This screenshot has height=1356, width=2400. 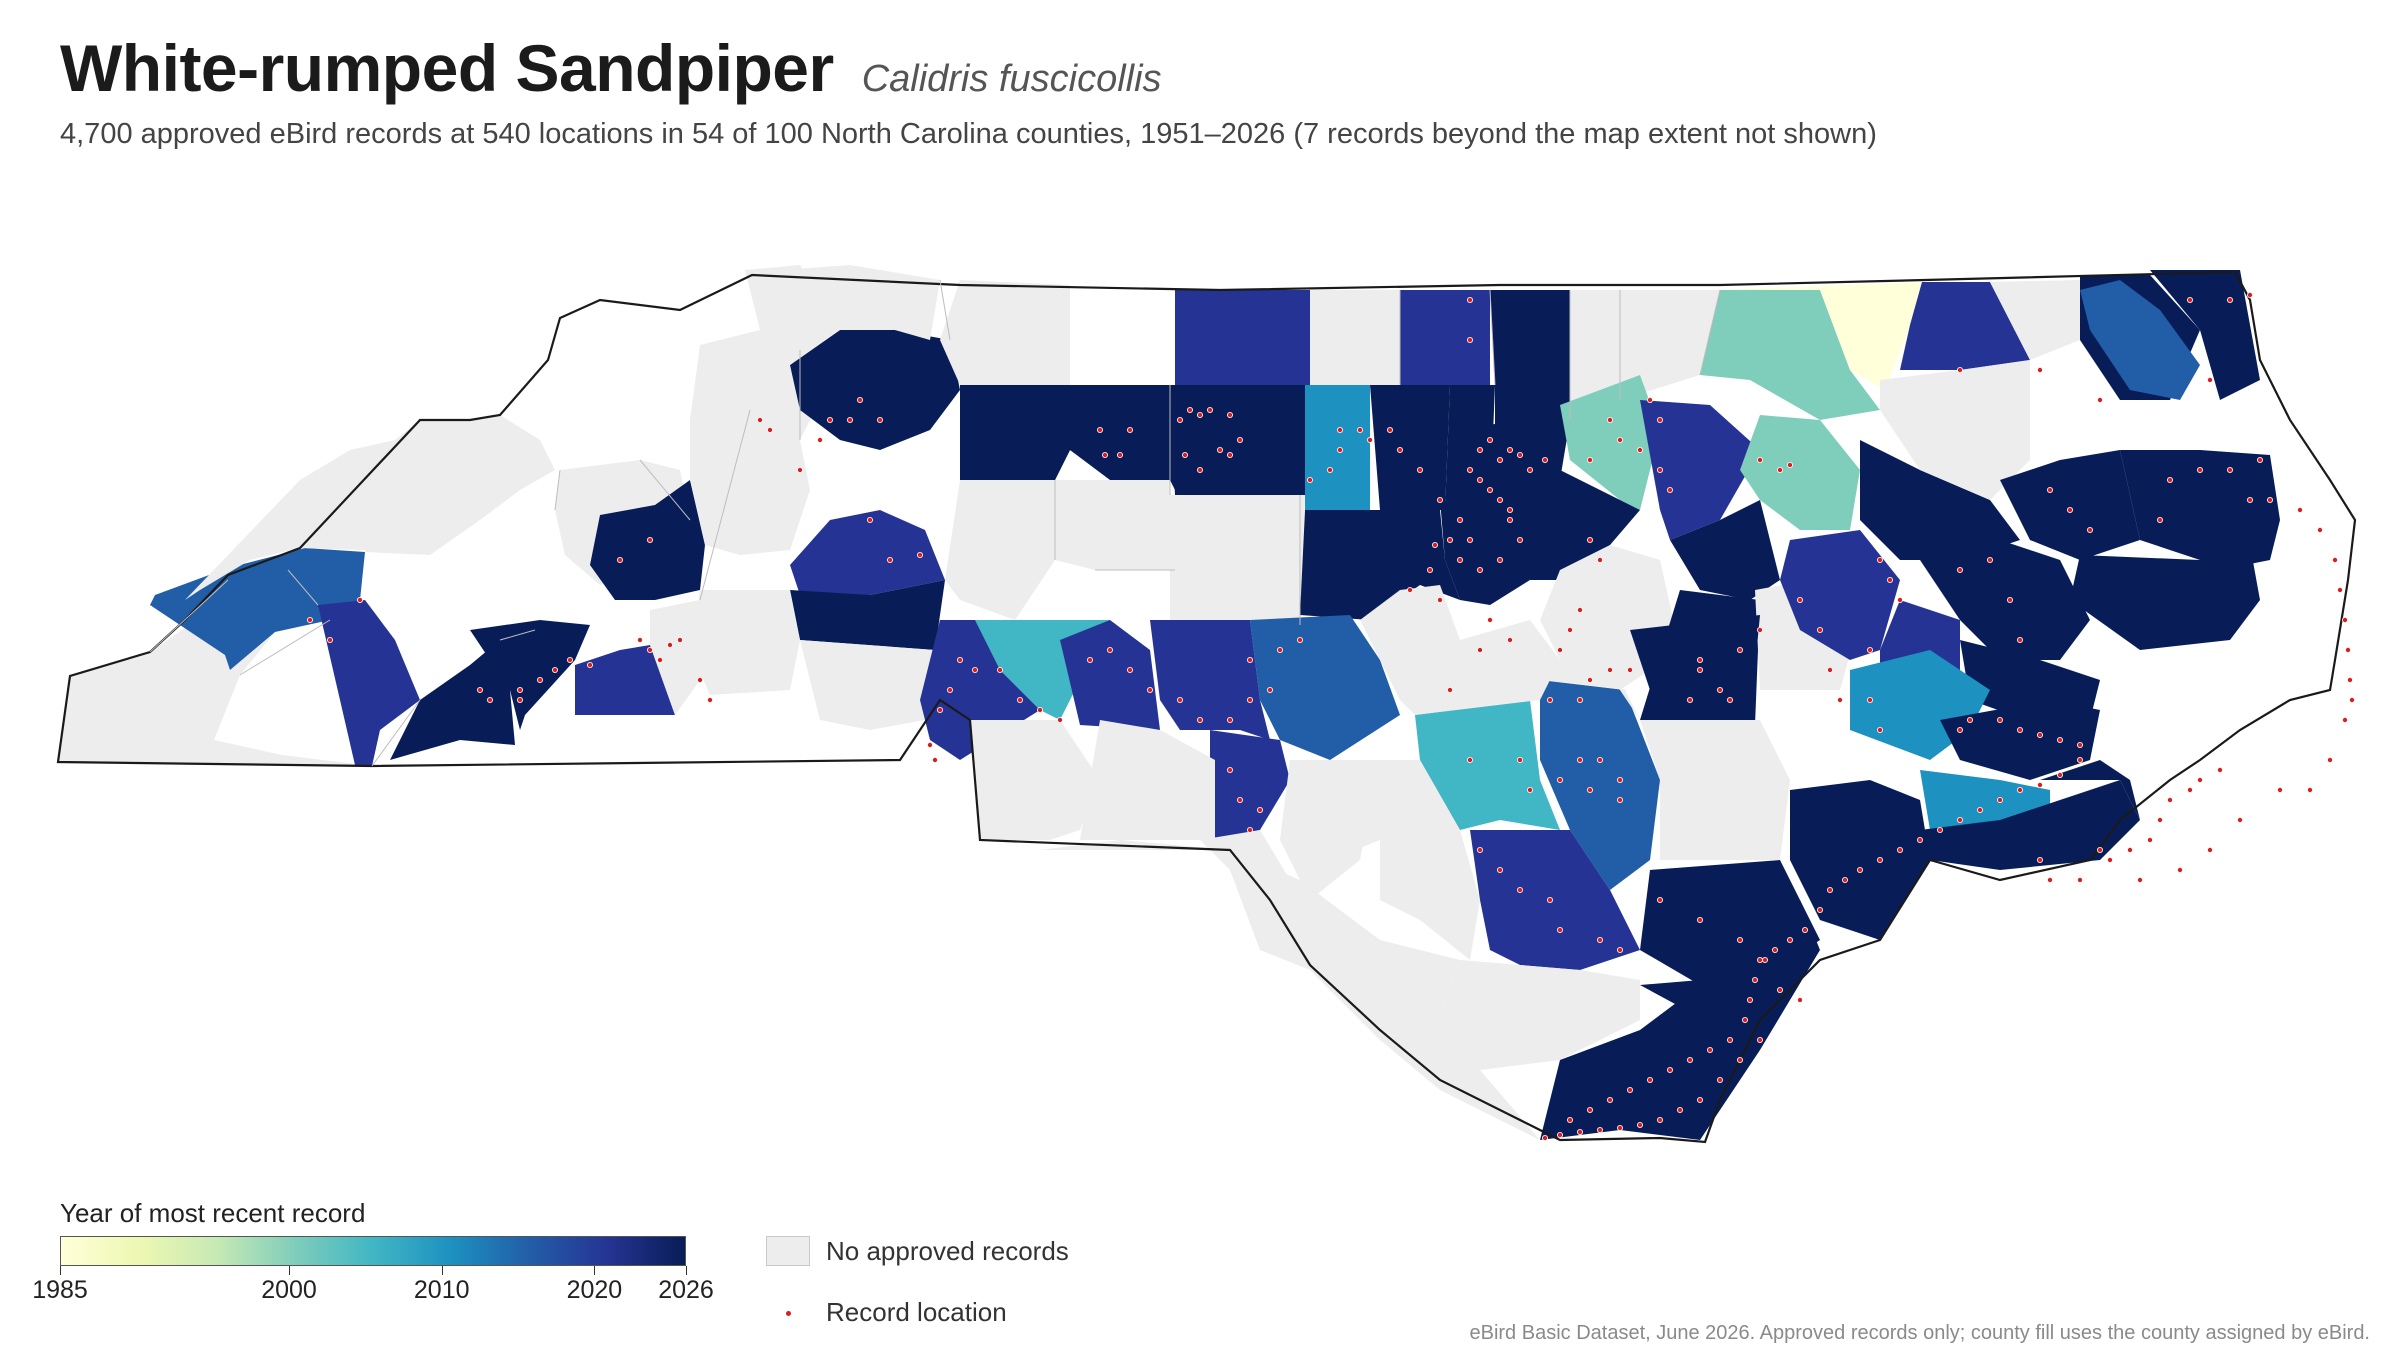 What do you see at coordinates (594, 1290) in the screenshot?
I see `colorbar-tick-label: 2020` at bounding box center [594, 1290].